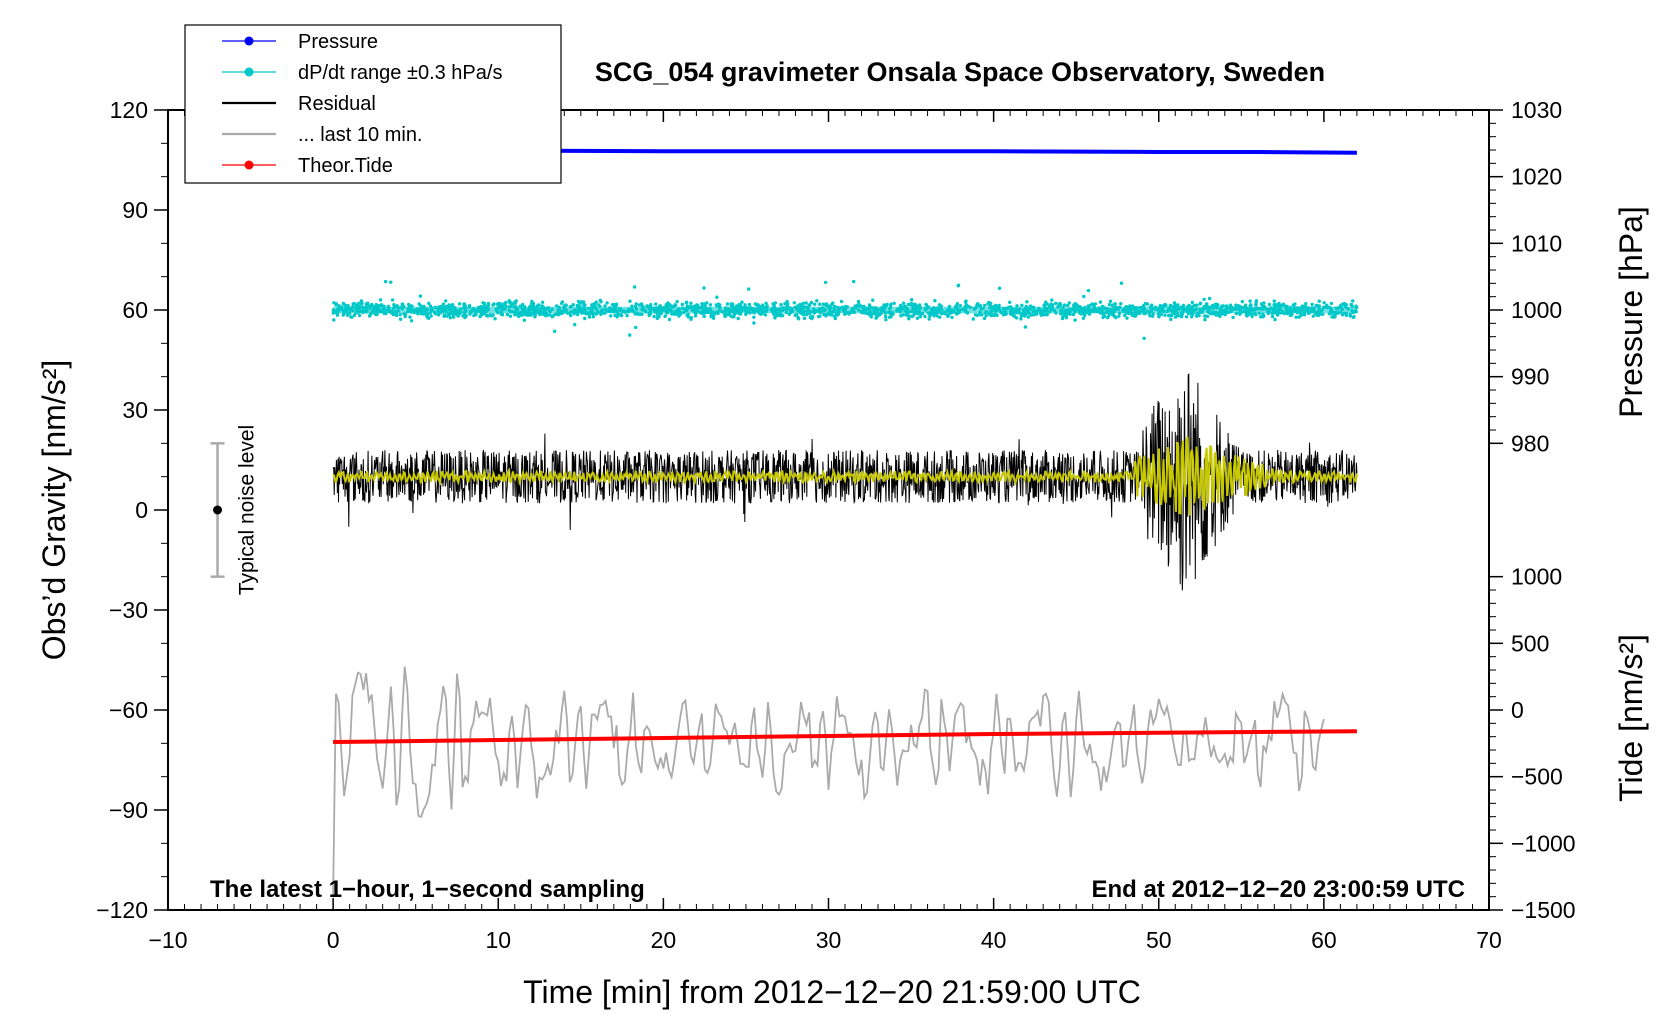  What do you see at coordinates (128, 610) in the screenshot?
I see `y-tick-label: −30` at bounding box center [128, 610].